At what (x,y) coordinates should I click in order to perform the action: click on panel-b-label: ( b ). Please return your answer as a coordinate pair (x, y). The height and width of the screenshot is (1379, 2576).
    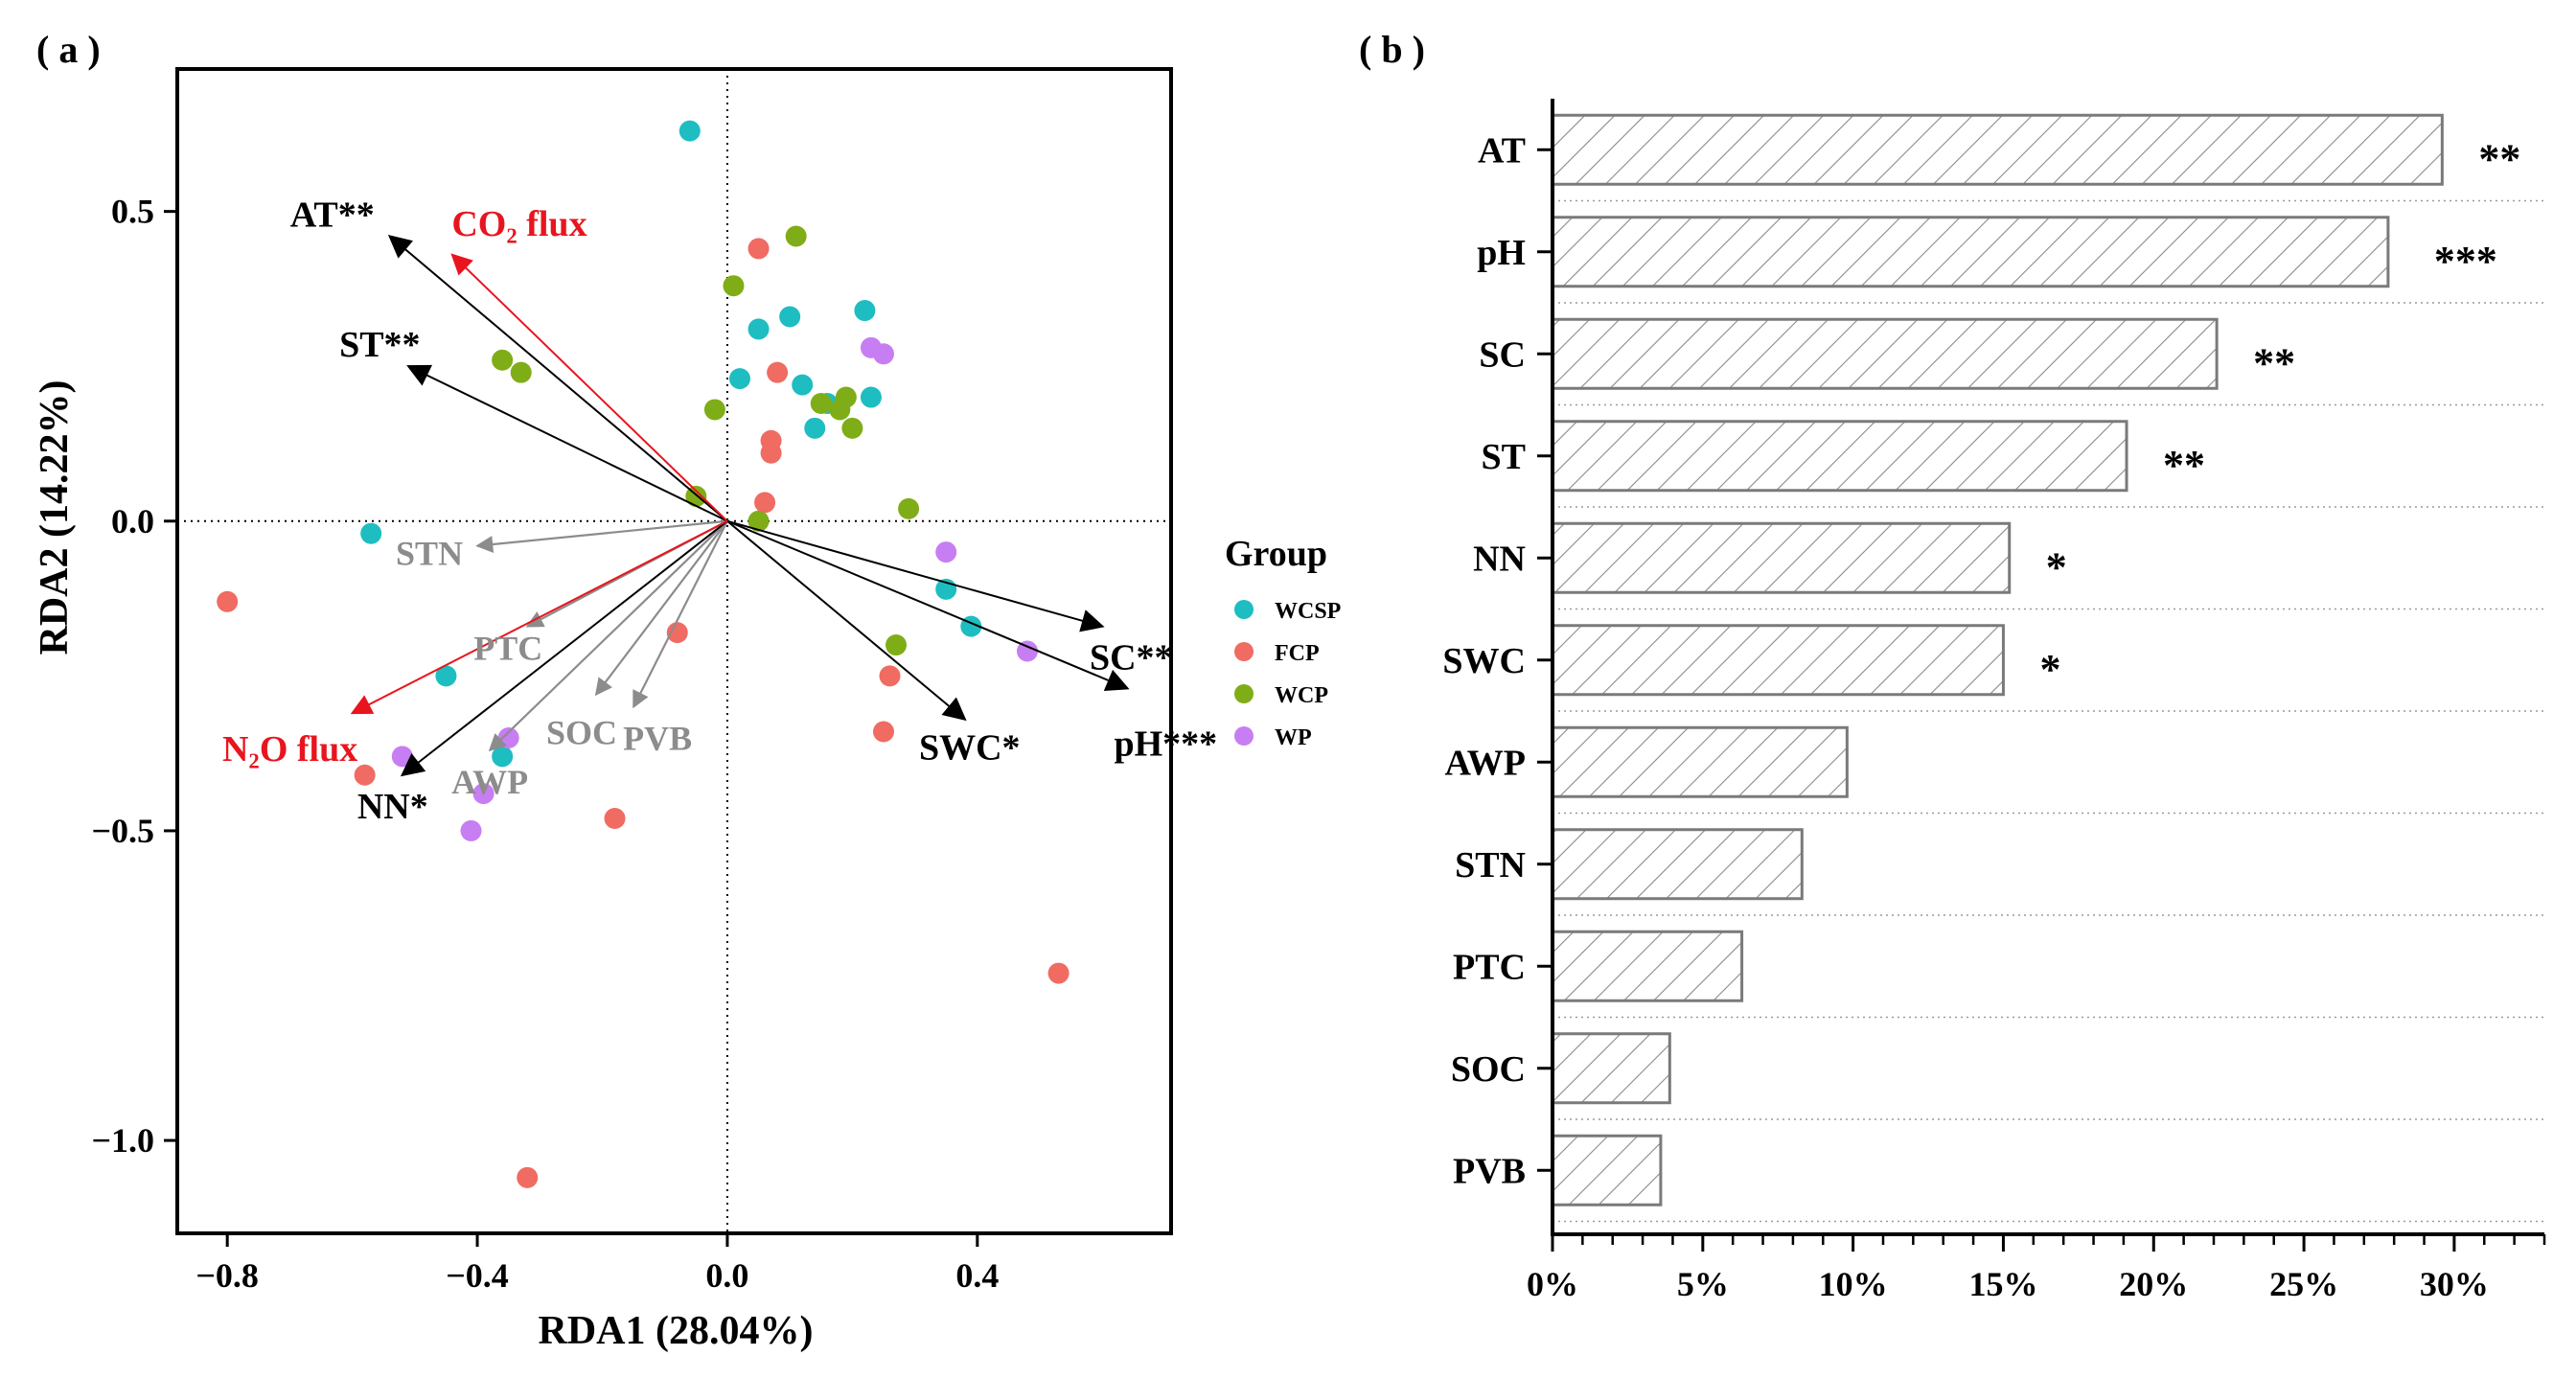
    Looking at the image, I should click on (1392, 49).